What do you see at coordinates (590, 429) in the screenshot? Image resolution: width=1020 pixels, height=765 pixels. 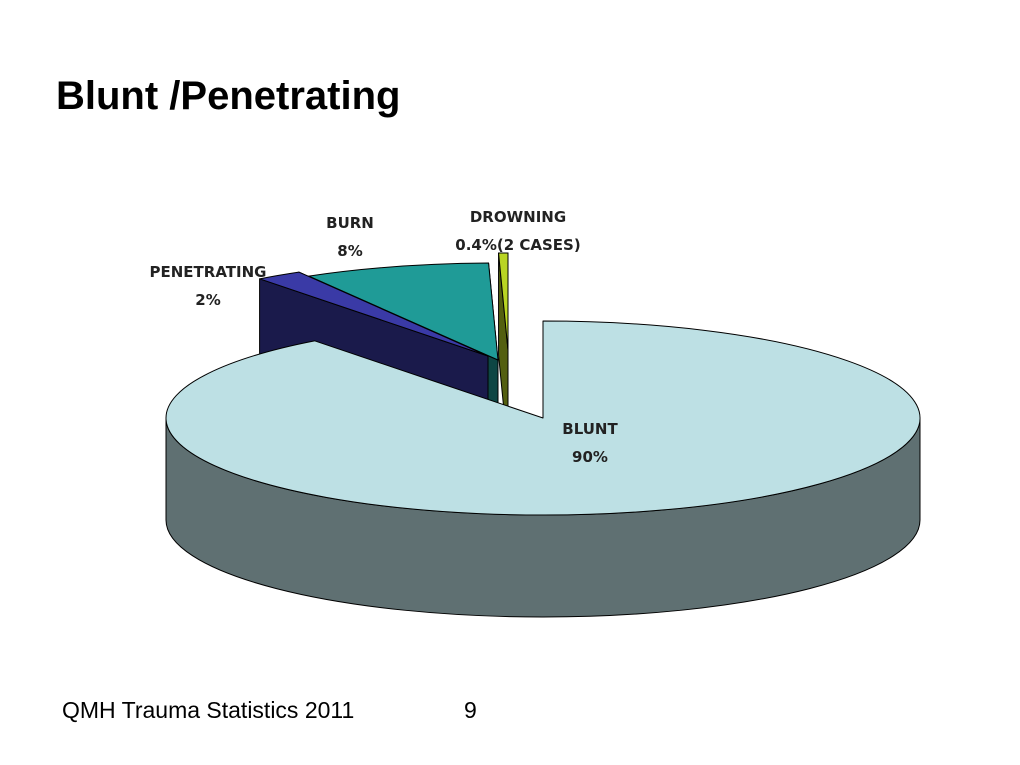 I see `slice-label: BLUNT` at bounding box center [590, 429].